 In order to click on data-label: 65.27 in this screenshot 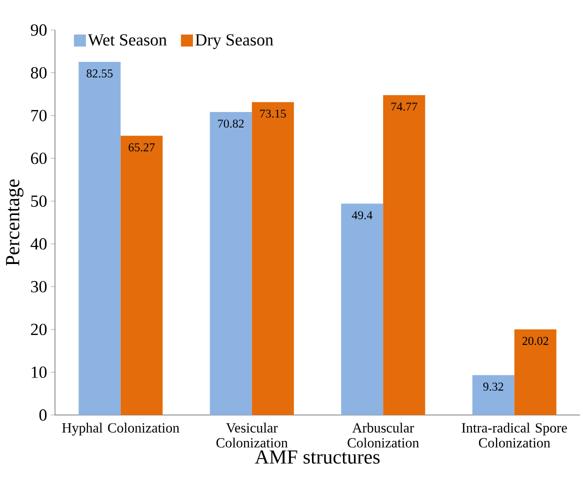, I will do `click(141, 147)`.